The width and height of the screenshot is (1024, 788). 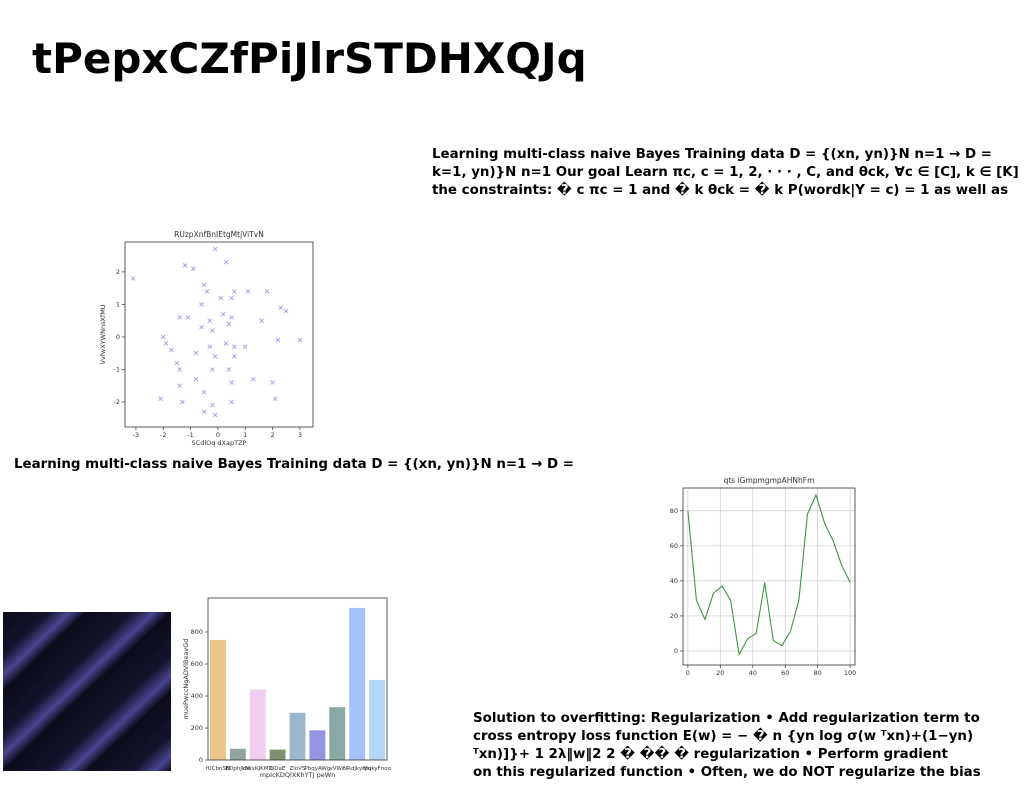 What do you see at coordinates (197, 728) in the screenshot?
I see `y-tick-label: 200` at bounding box center [197, 728].